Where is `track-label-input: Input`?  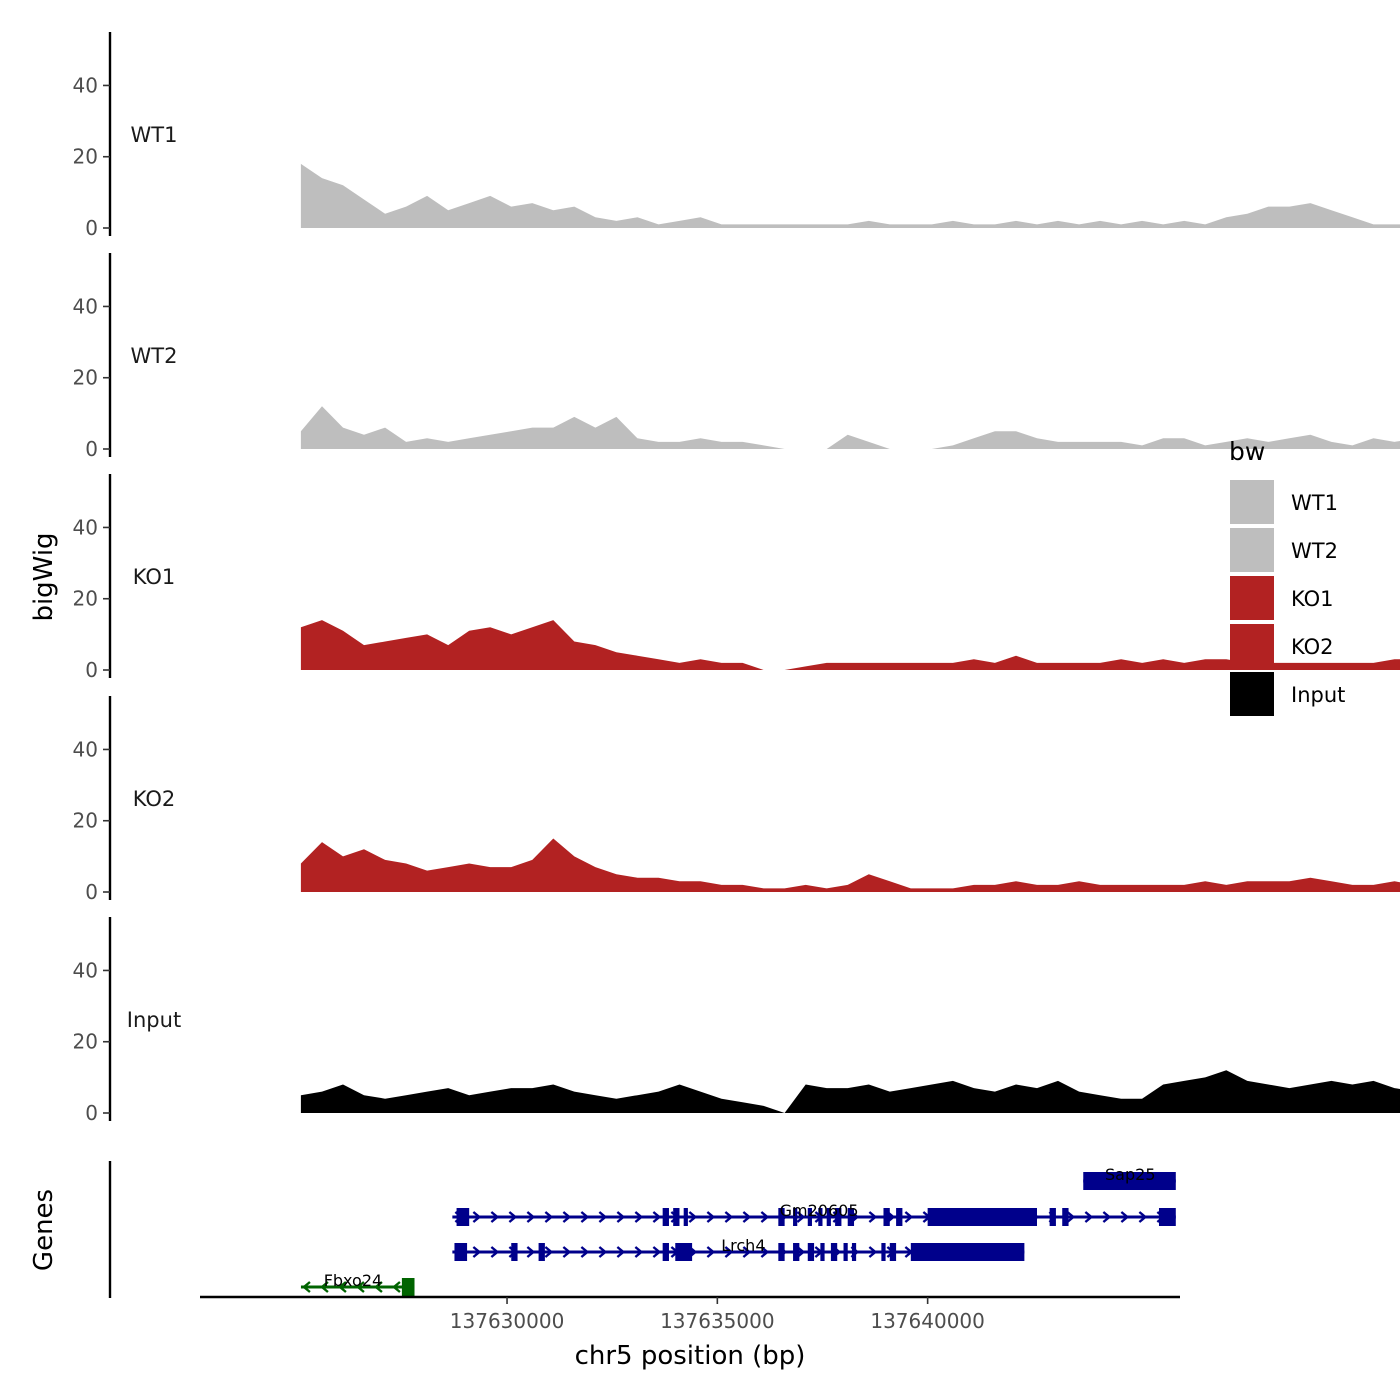 track-label-input: Input is located at coordinates (154, 1020).